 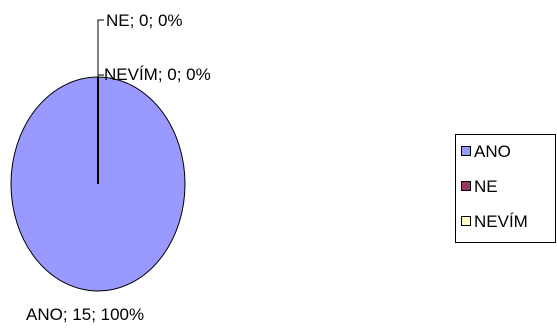 I want to click on legend-box, so click(x=505, y=188).